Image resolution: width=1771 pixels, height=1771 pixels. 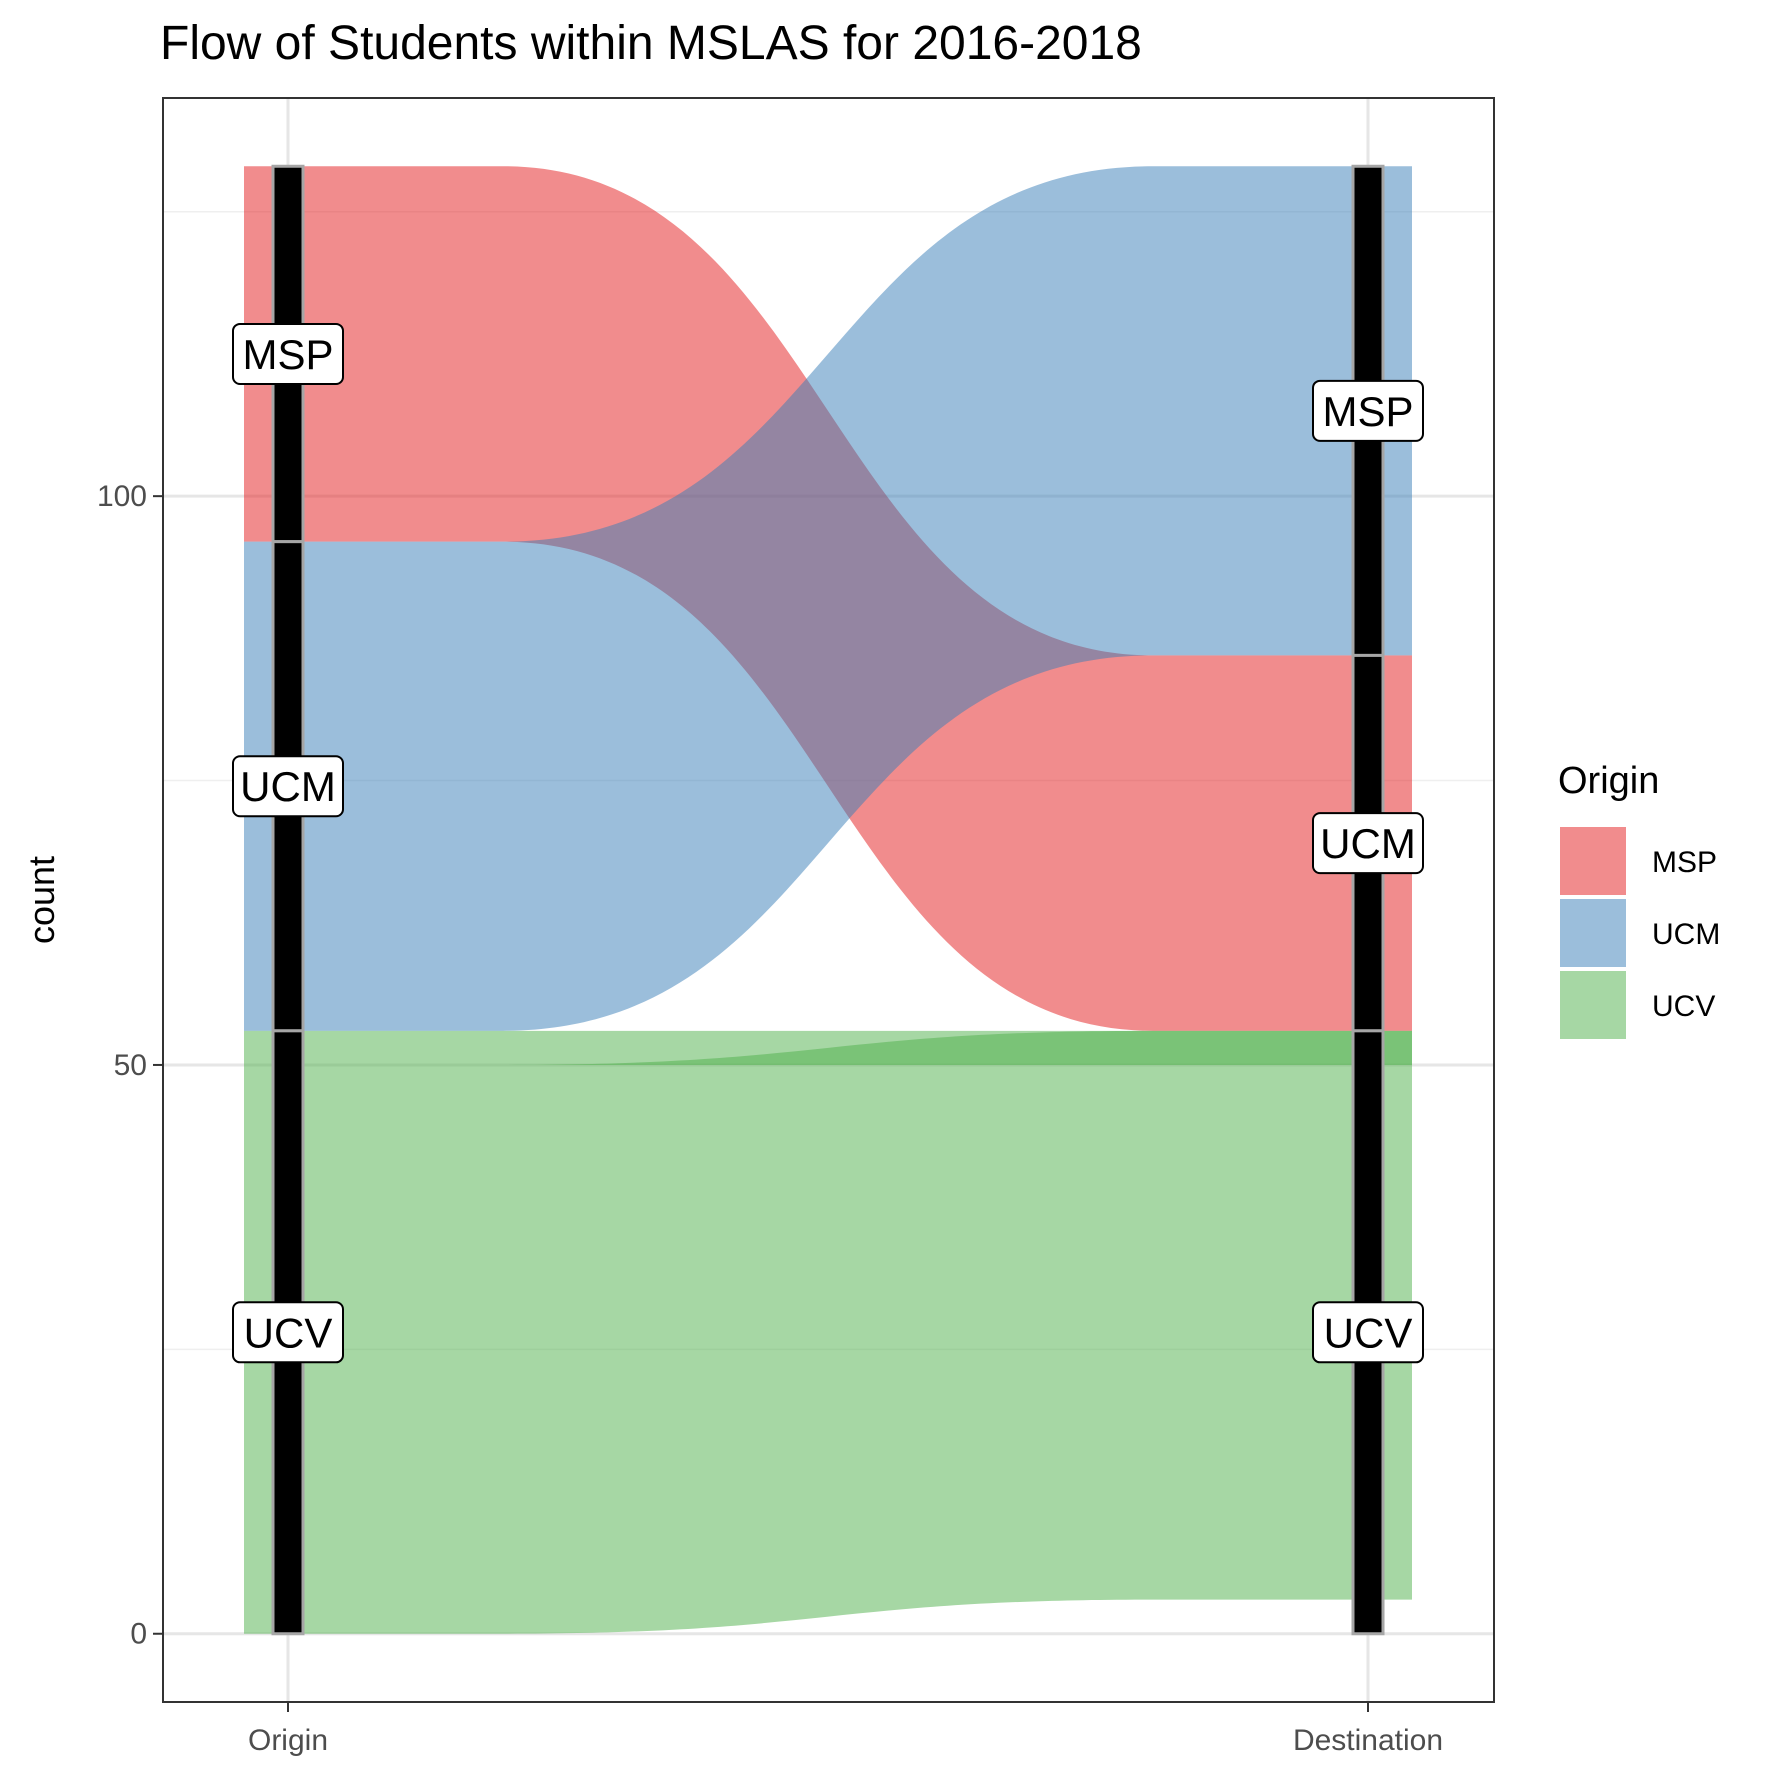 I want to click on destination-label-ucm: UCM, so click(x=1368, y=843).